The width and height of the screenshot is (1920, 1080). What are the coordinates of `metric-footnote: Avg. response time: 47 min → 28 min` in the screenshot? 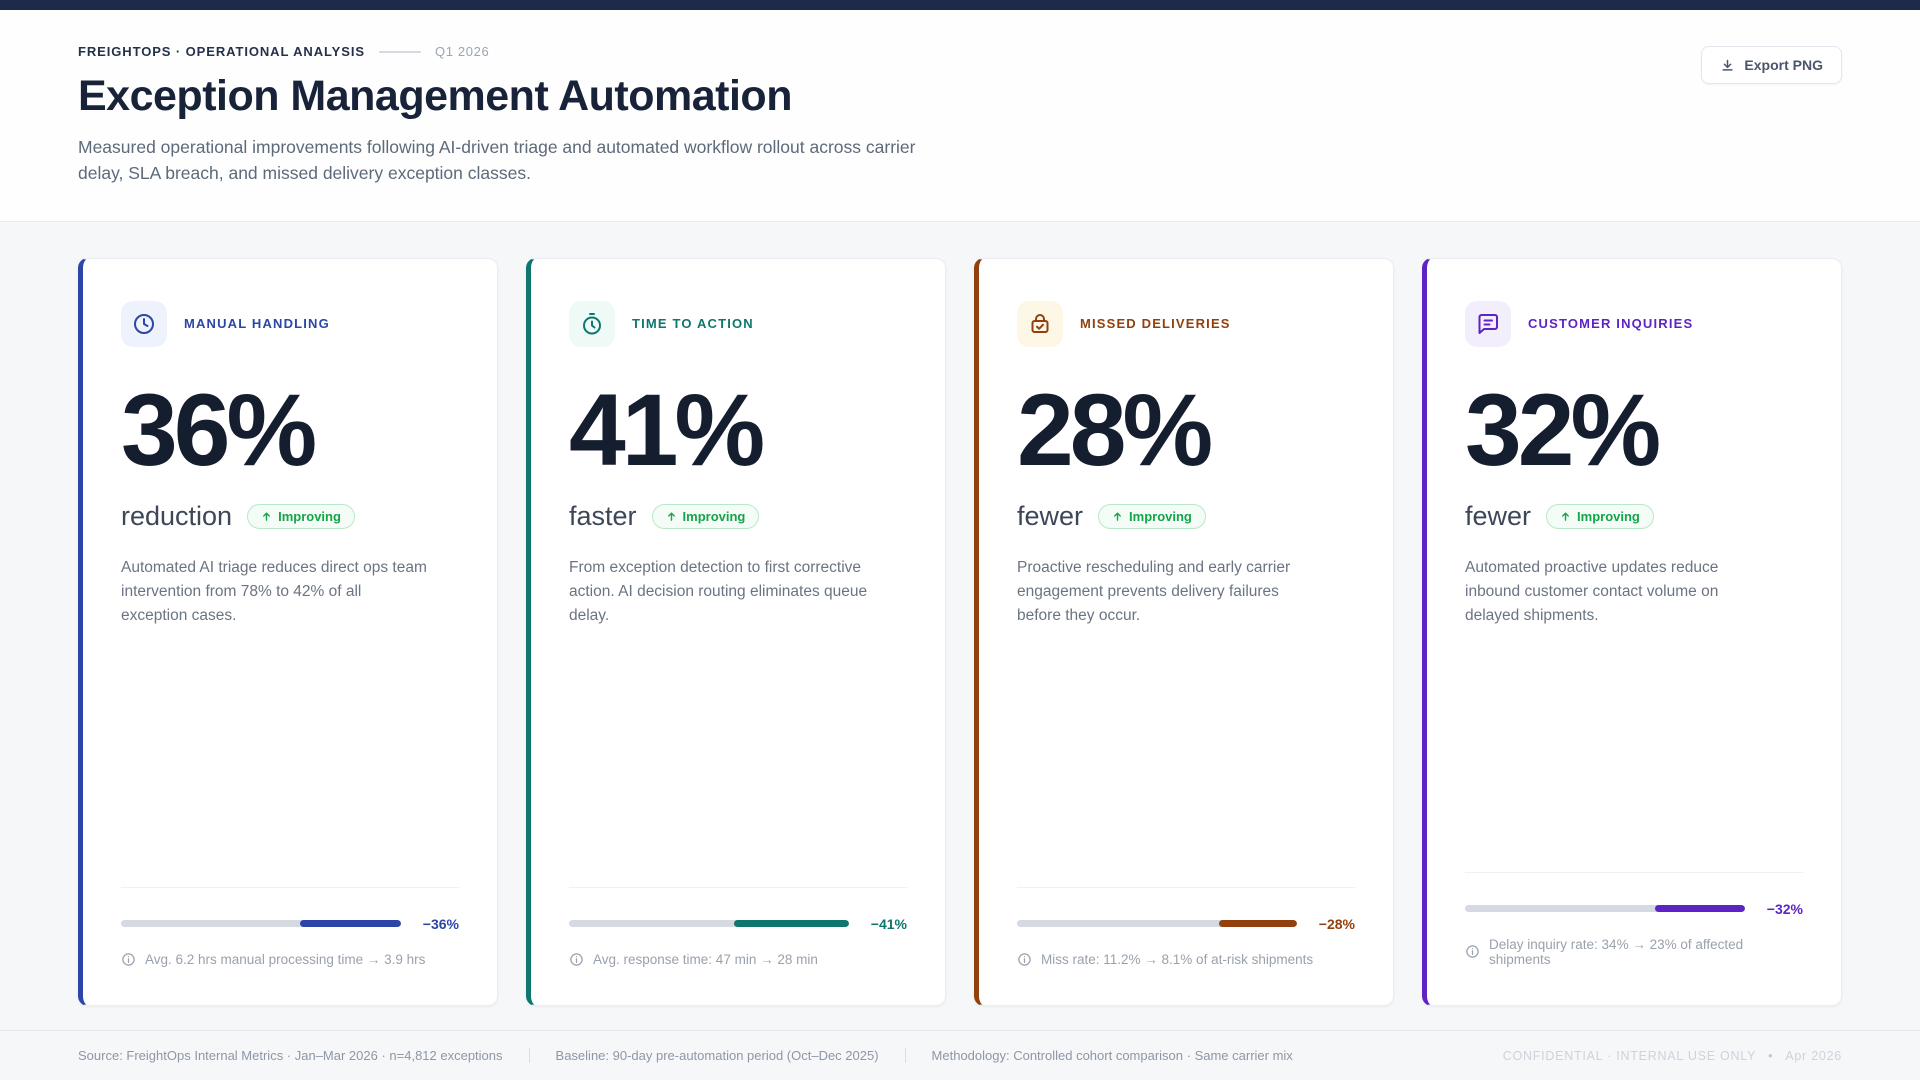 It's located at (738, 959).